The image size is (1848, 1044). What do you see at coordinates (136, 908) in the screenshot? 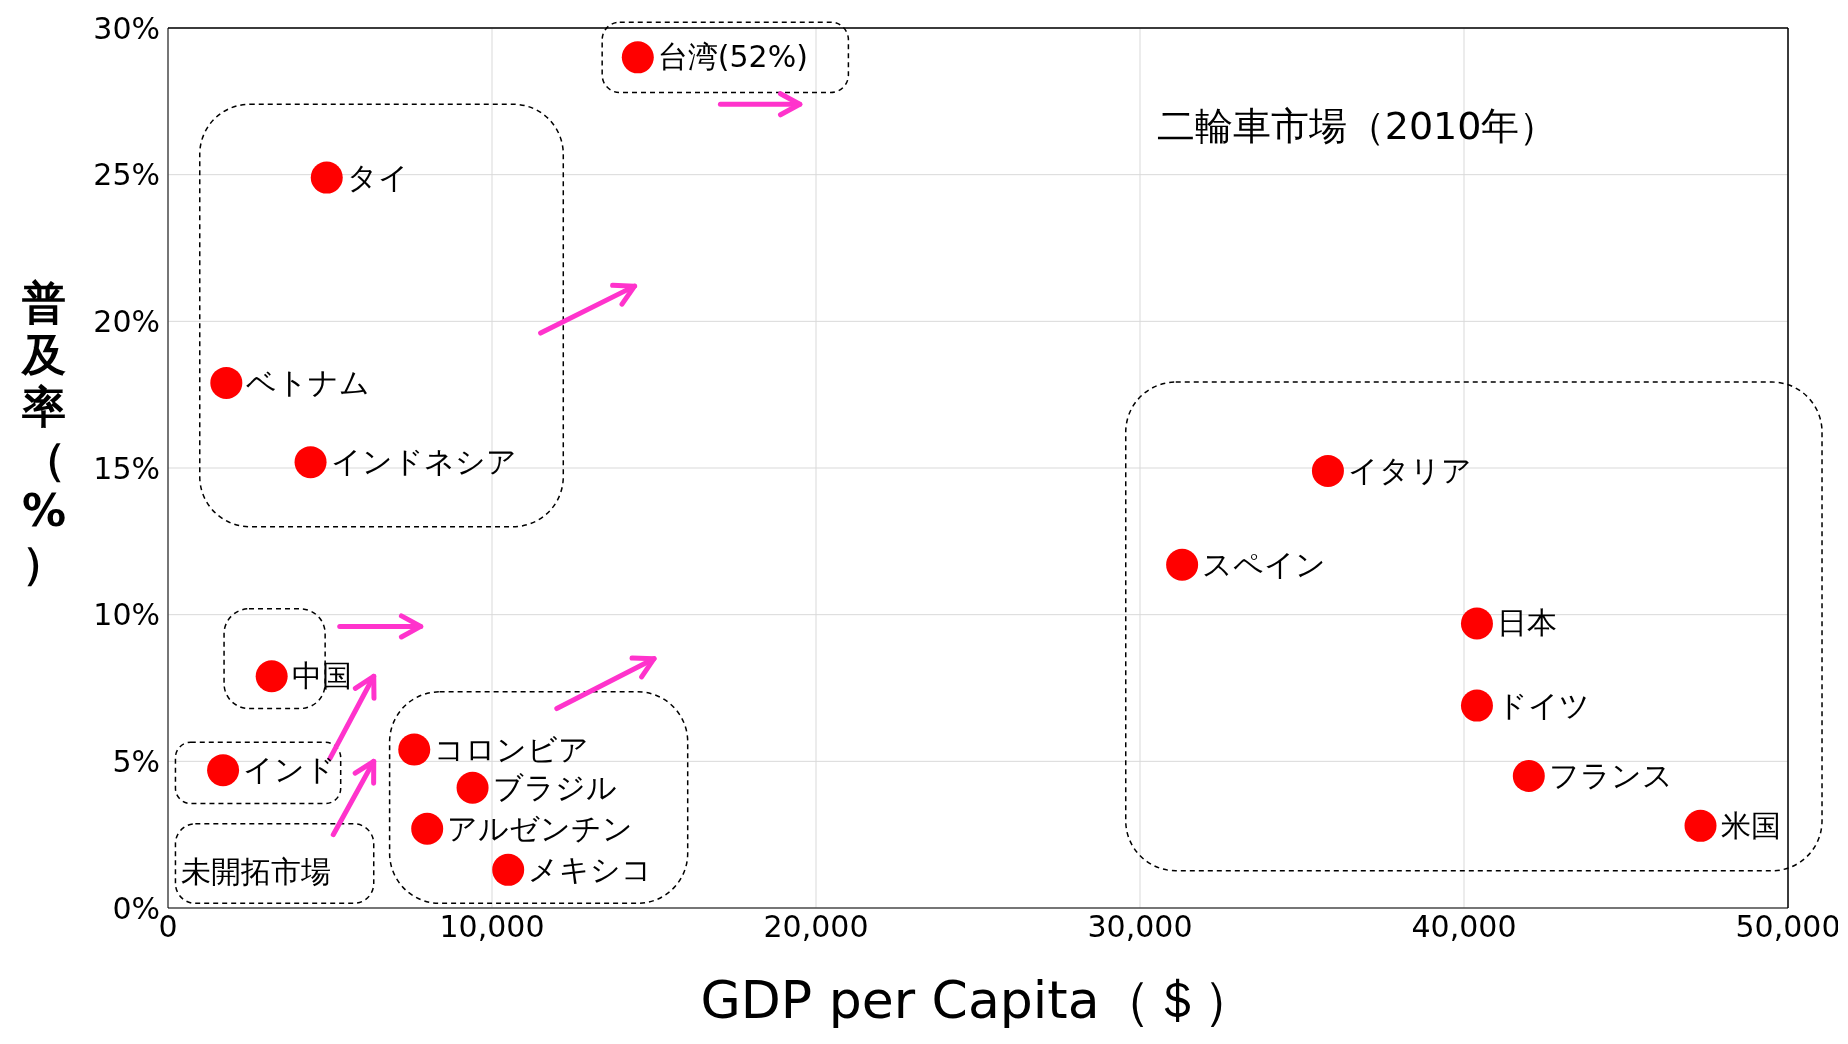
I see `y-tick-label: 0%` at bounding box center [136, 908].